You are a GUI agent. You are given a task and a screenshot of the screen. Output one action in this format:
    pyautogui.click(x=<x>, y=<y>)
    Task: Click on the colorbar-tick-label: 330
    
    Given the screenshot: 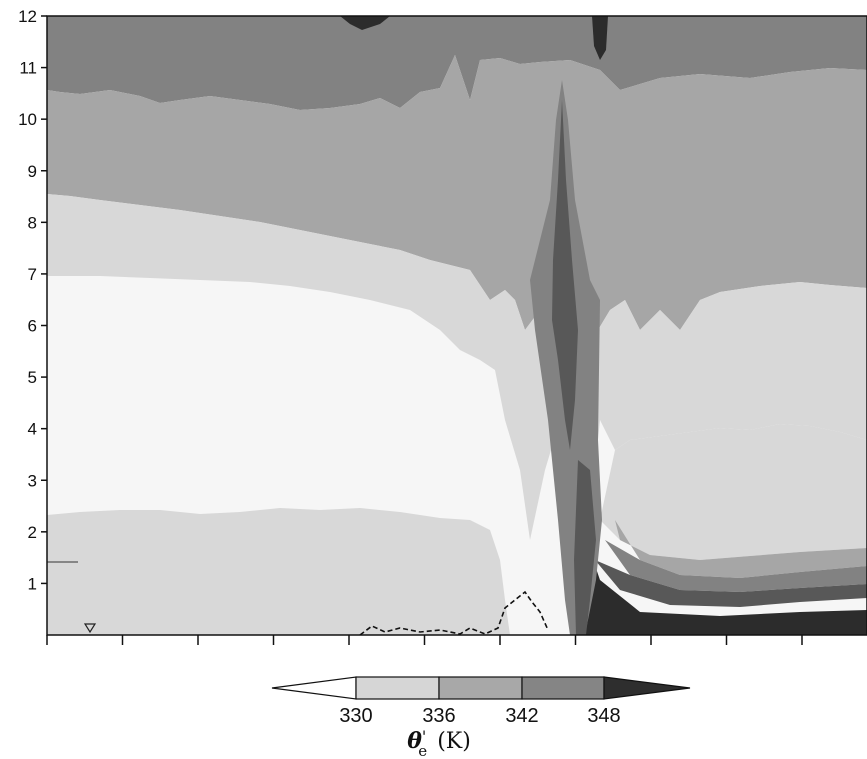 What is the action you would take?
    pyautogui.click(x=355, y=716)
    